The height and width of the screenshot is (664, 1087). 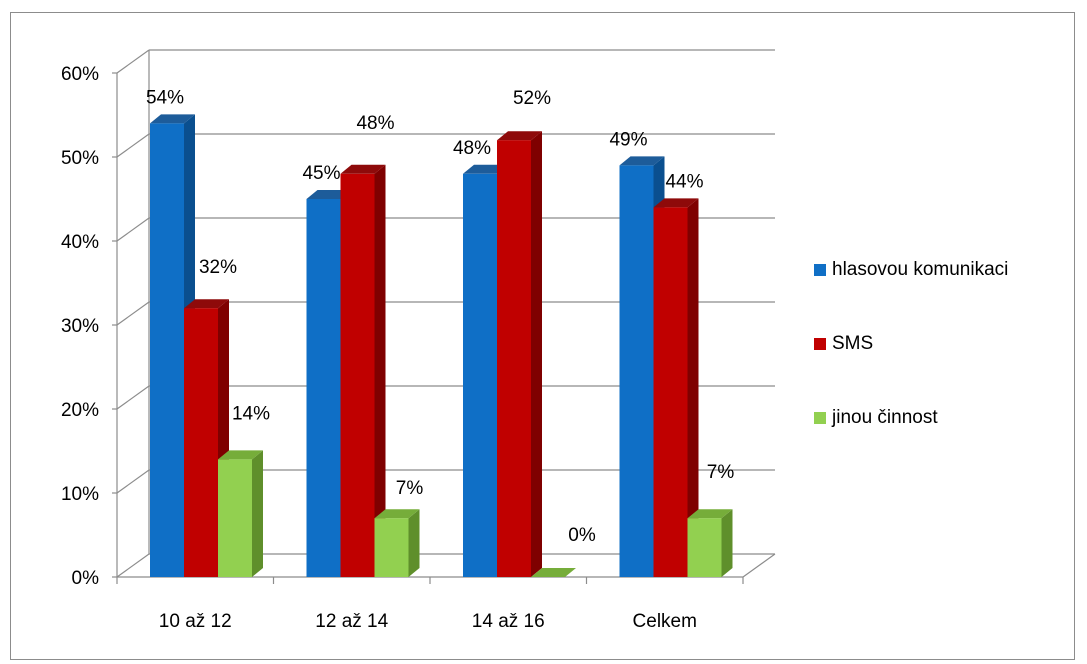 What do you see at coordinates (628, 139) in the screenshot?
I see `data-label: 49%` at bounding box center [628, 139].